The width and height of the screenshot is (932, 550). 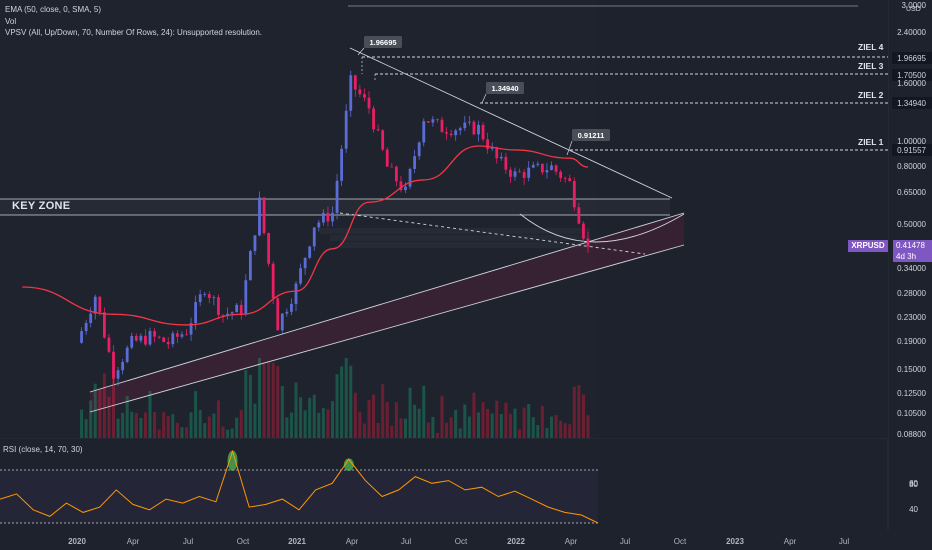 I want to click on cup-curve, so click(x=602, y=228).